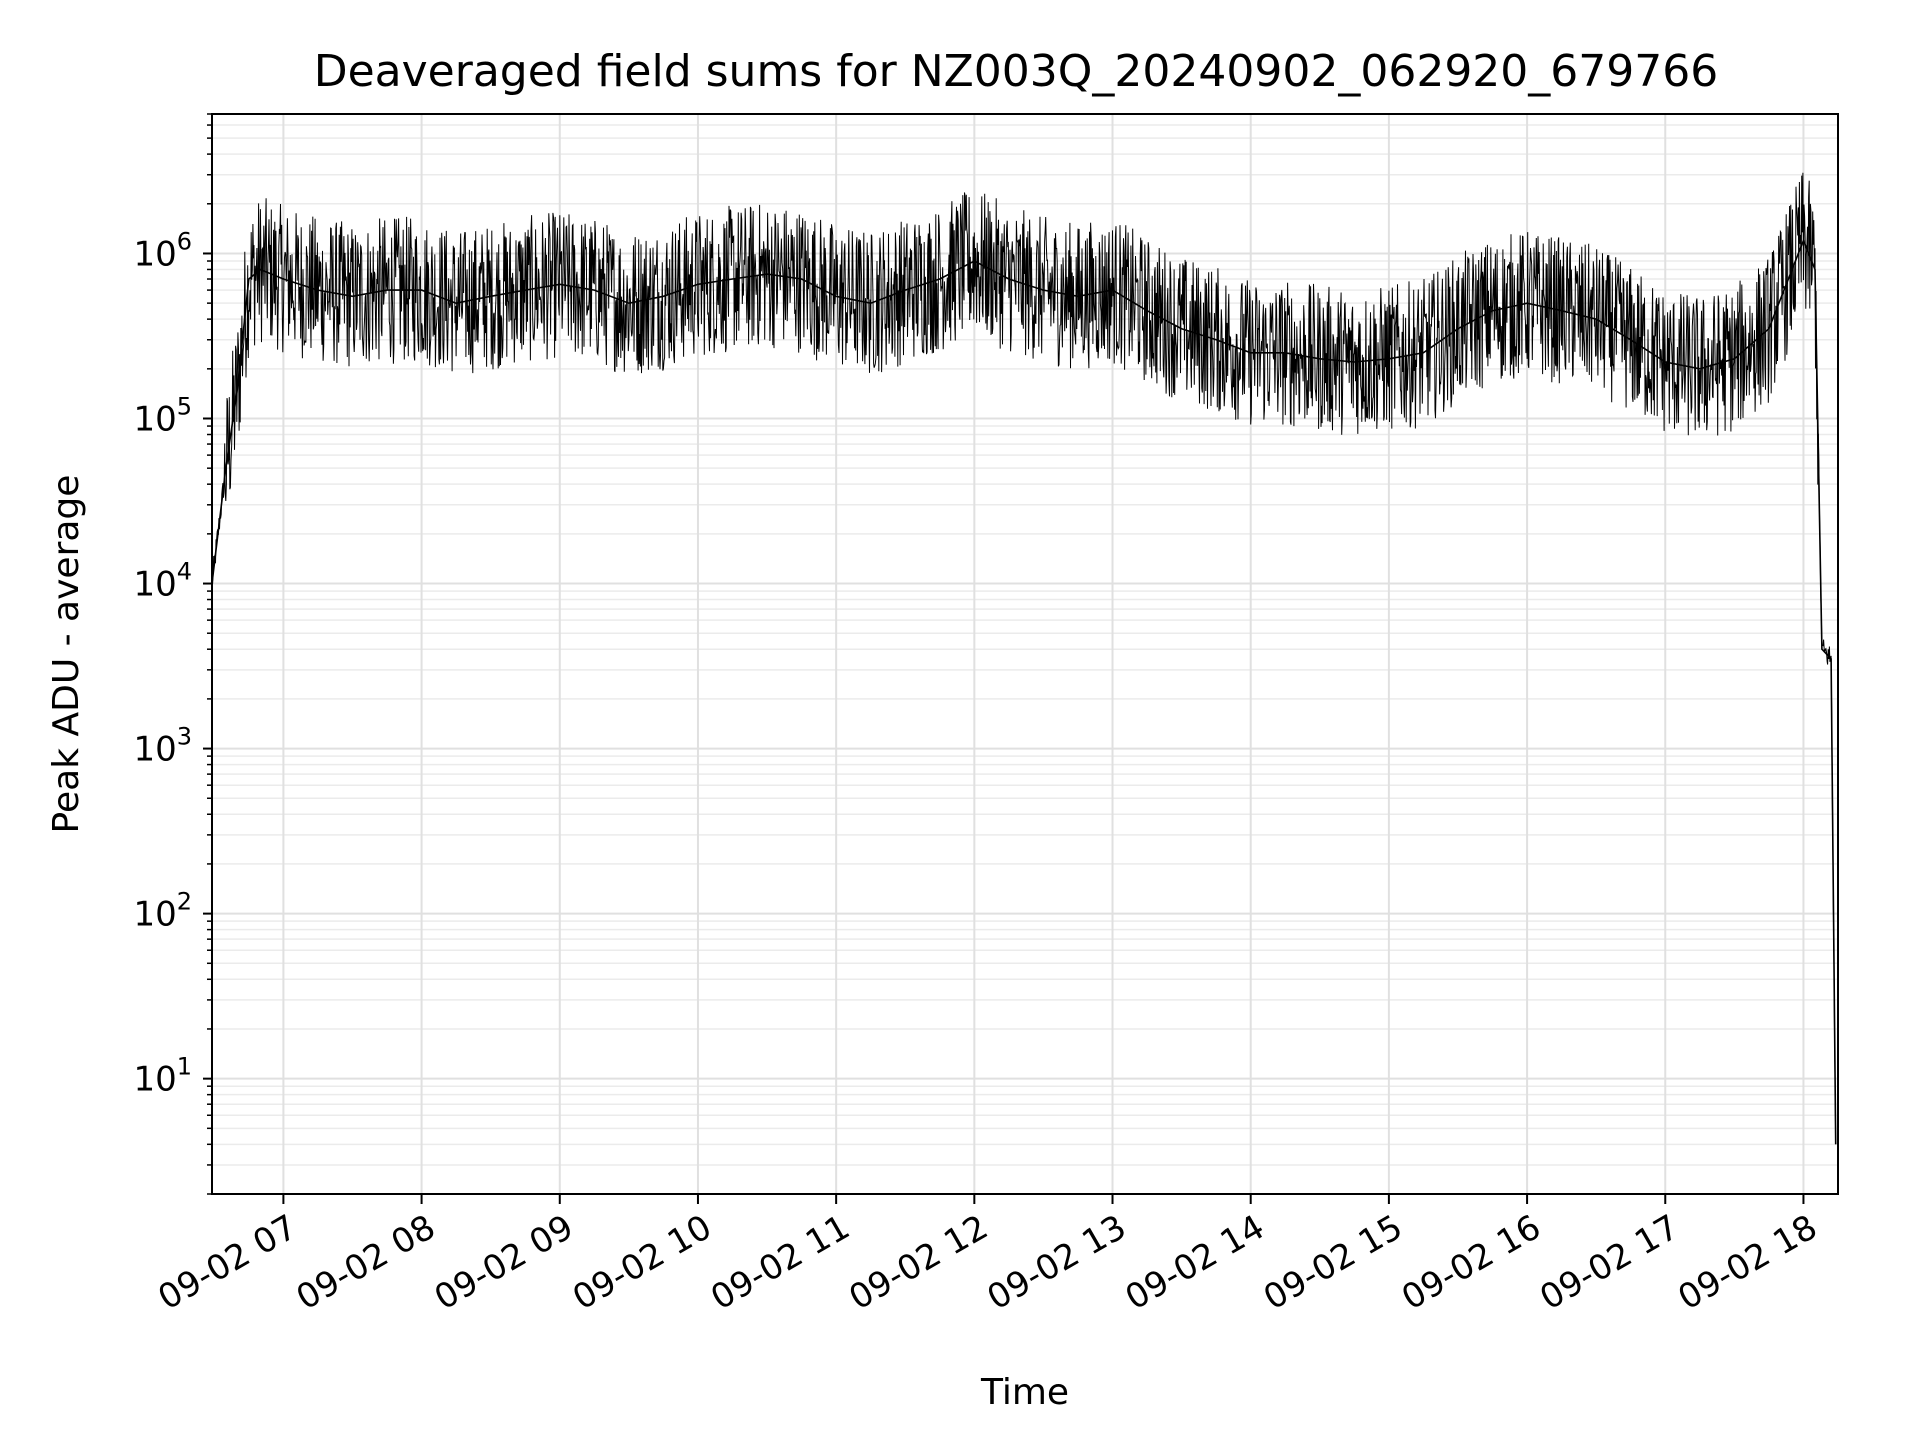 This screenshot has height=1440, width=1920. Describe the element at coordinates (162, 746) in the screenshot. I see `y-tick-label: 10³` at that location.